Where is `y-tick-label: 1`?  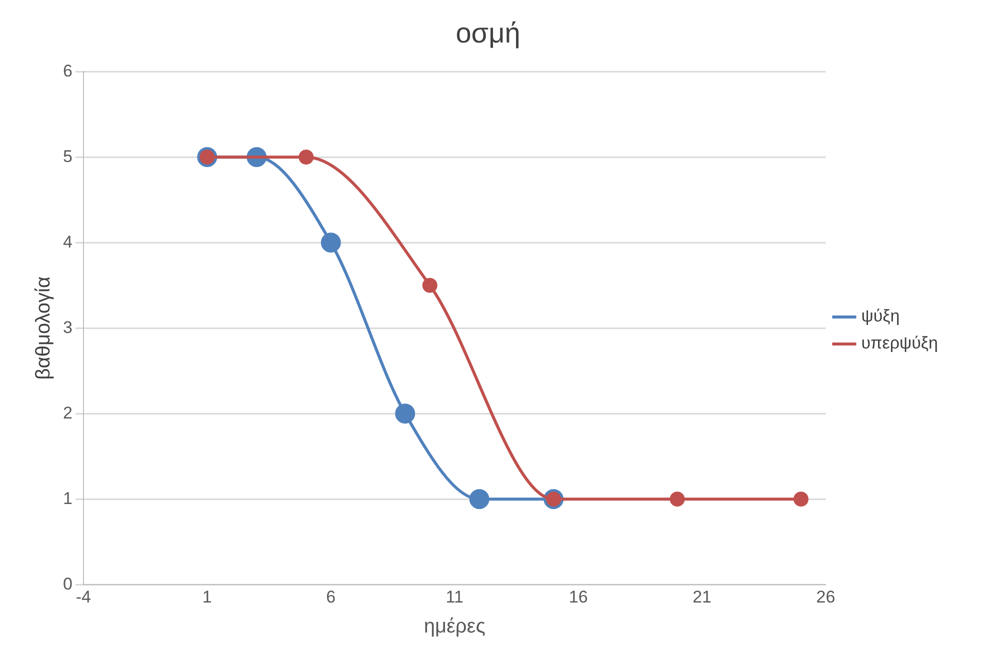 y-tick-label: 1 is located at coordinates (67, 498).